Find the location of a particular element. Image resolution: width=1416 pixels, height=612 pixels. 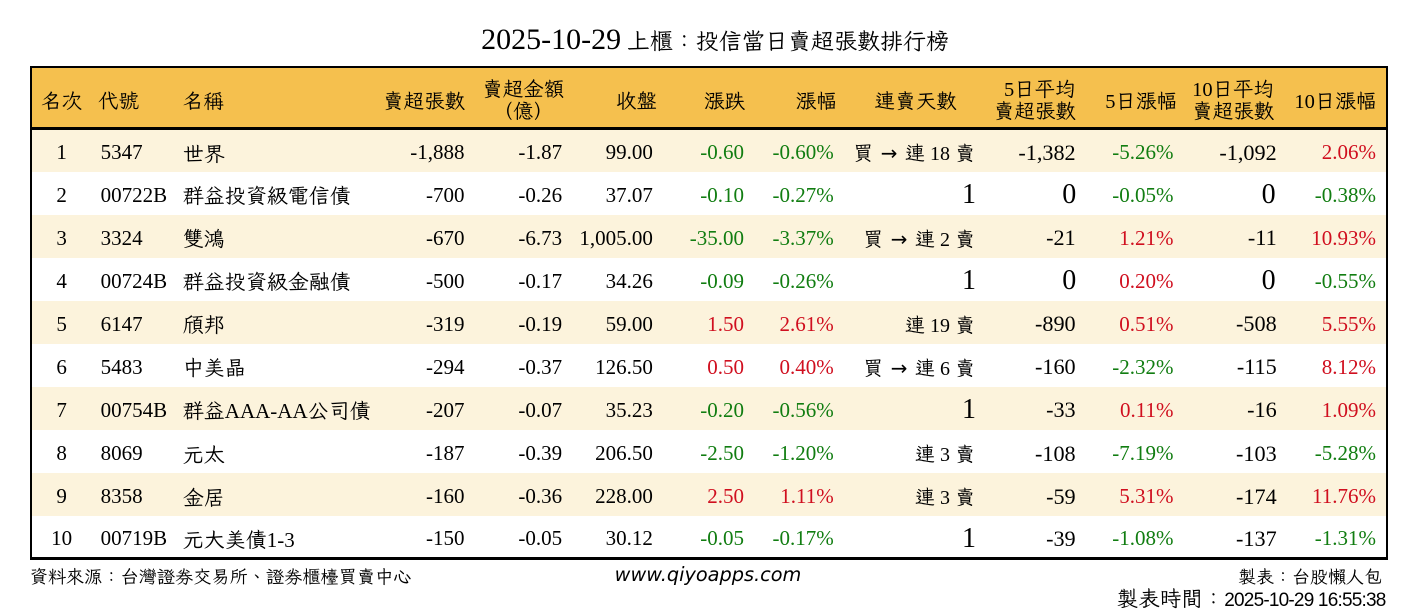

cell-rank: 1 is located at coordinates (61, 150).